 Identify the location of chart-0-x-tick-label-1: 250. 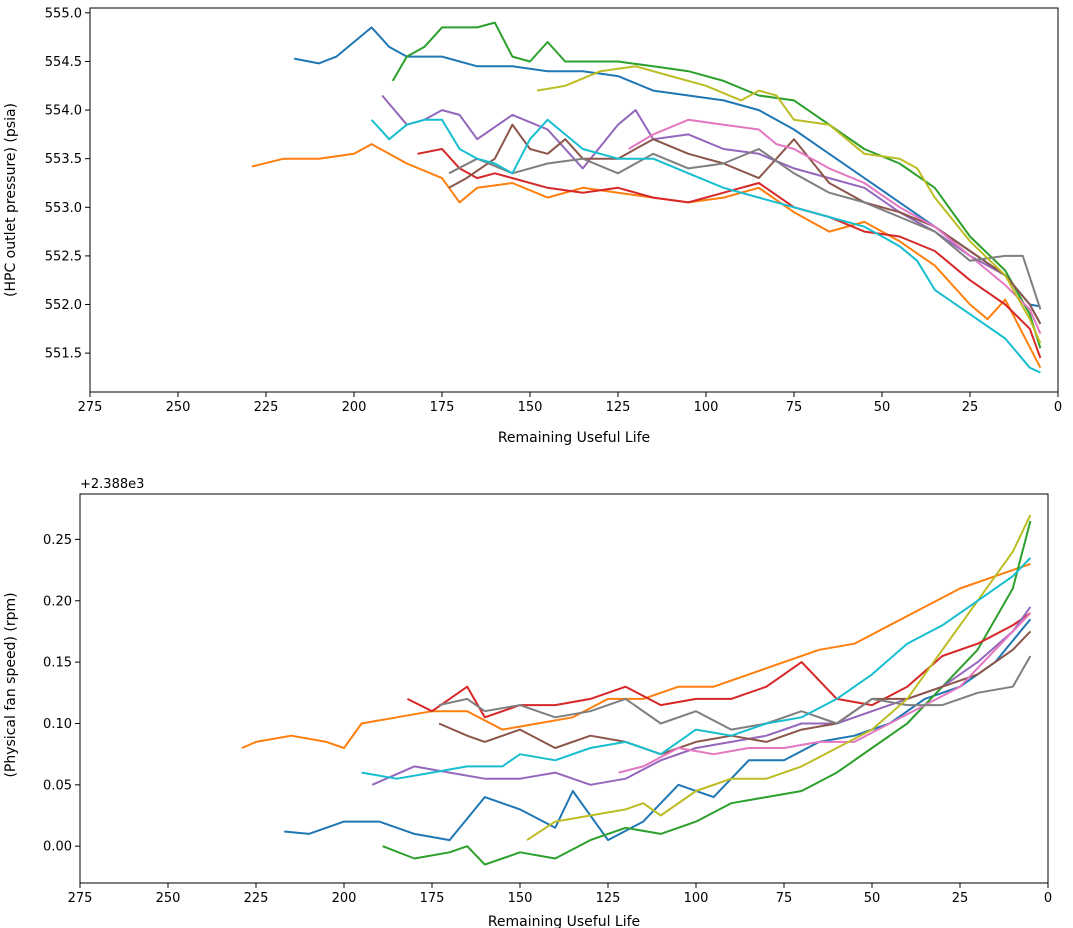
(178, 407).